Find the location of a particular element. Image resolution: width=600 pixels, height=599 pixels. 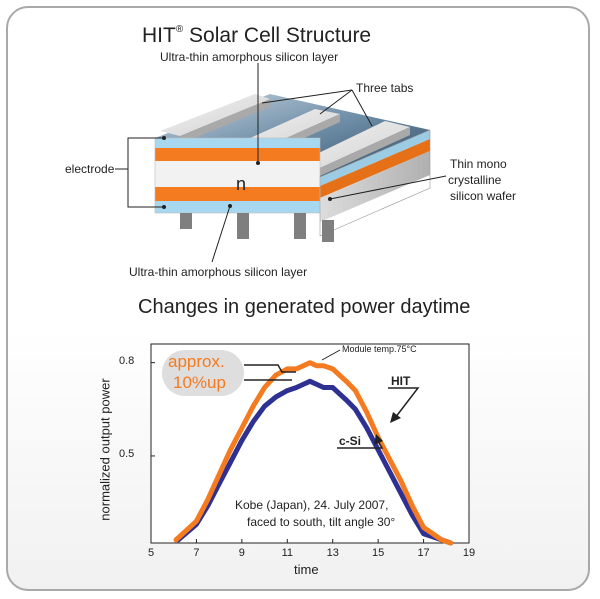

leader-module-temp is located at coordinates (331, 355).